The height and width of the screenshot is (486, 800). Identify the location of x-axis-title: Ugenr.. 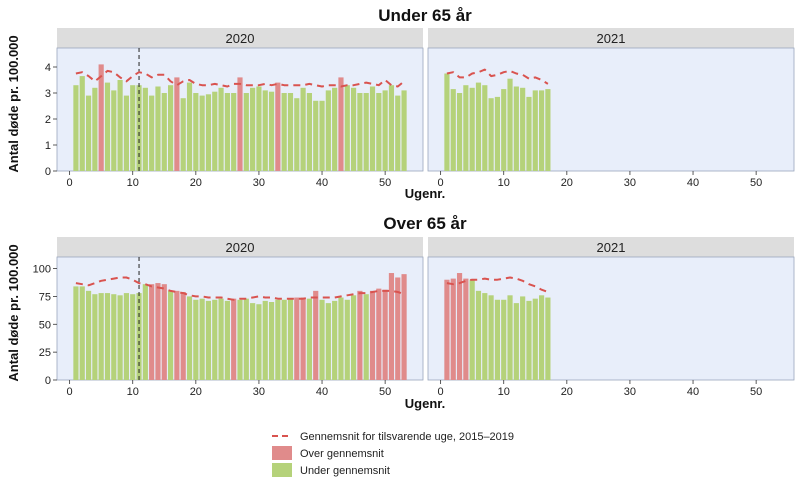
(425, 403).